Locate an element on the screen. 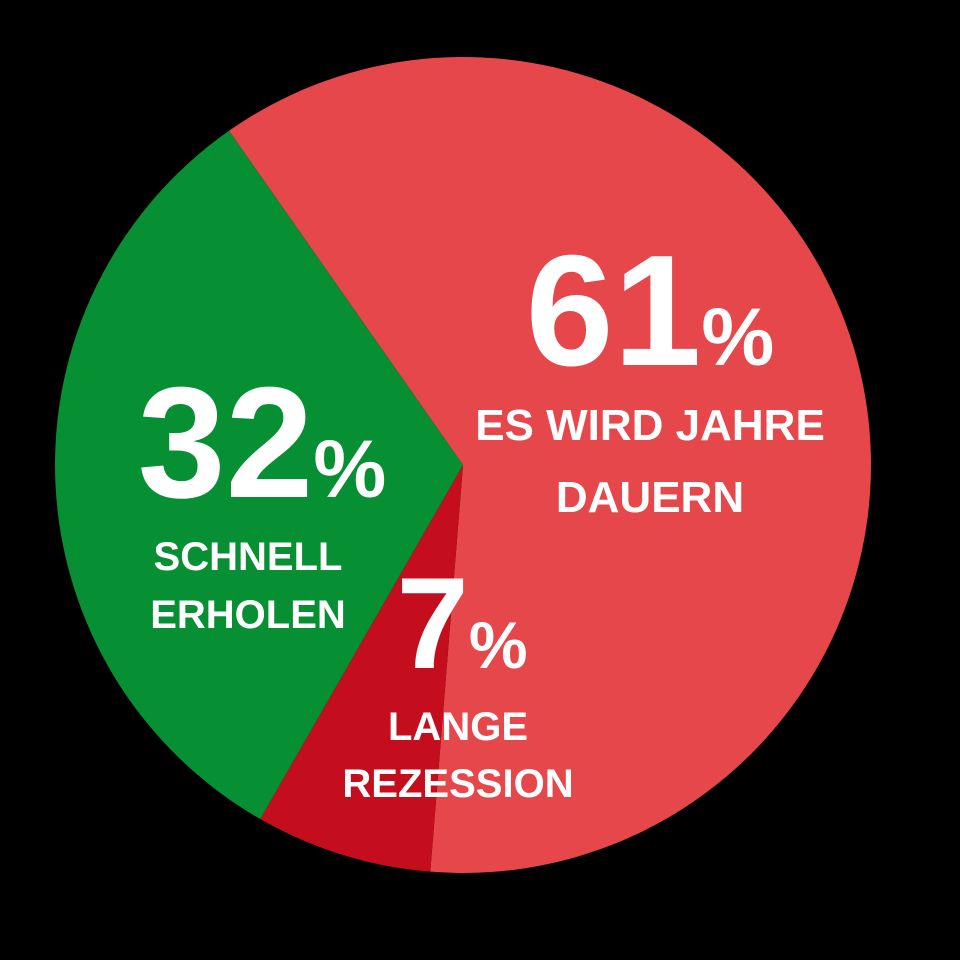 The width and height of the screenshot is (960, 960). svg-text: 7% is located at coordinates (462, 623).